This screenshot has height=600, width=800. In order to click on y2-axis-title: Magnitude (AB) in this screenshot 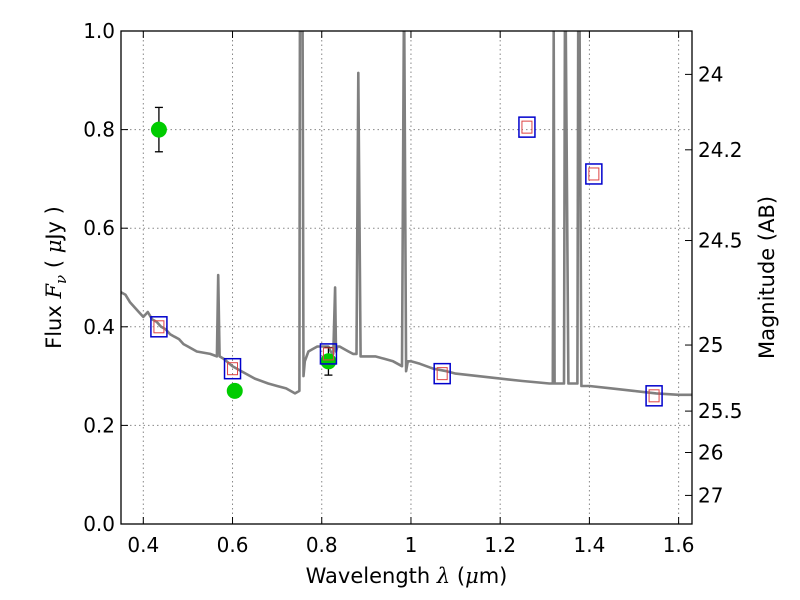, I will do `click(767, 277)`.